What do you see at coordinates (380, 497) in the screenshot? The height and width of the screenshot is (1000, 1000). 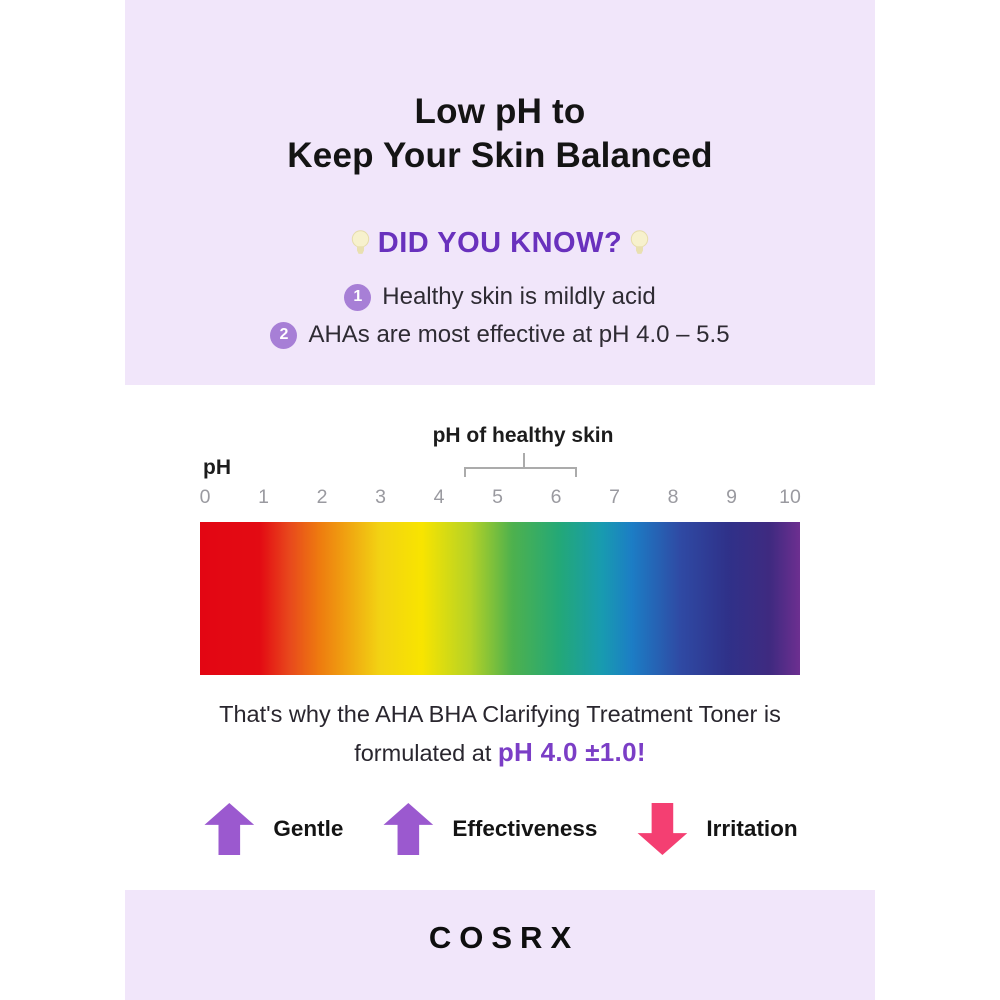 I see `ph-tick: 3` at bounding box center [380, 497].